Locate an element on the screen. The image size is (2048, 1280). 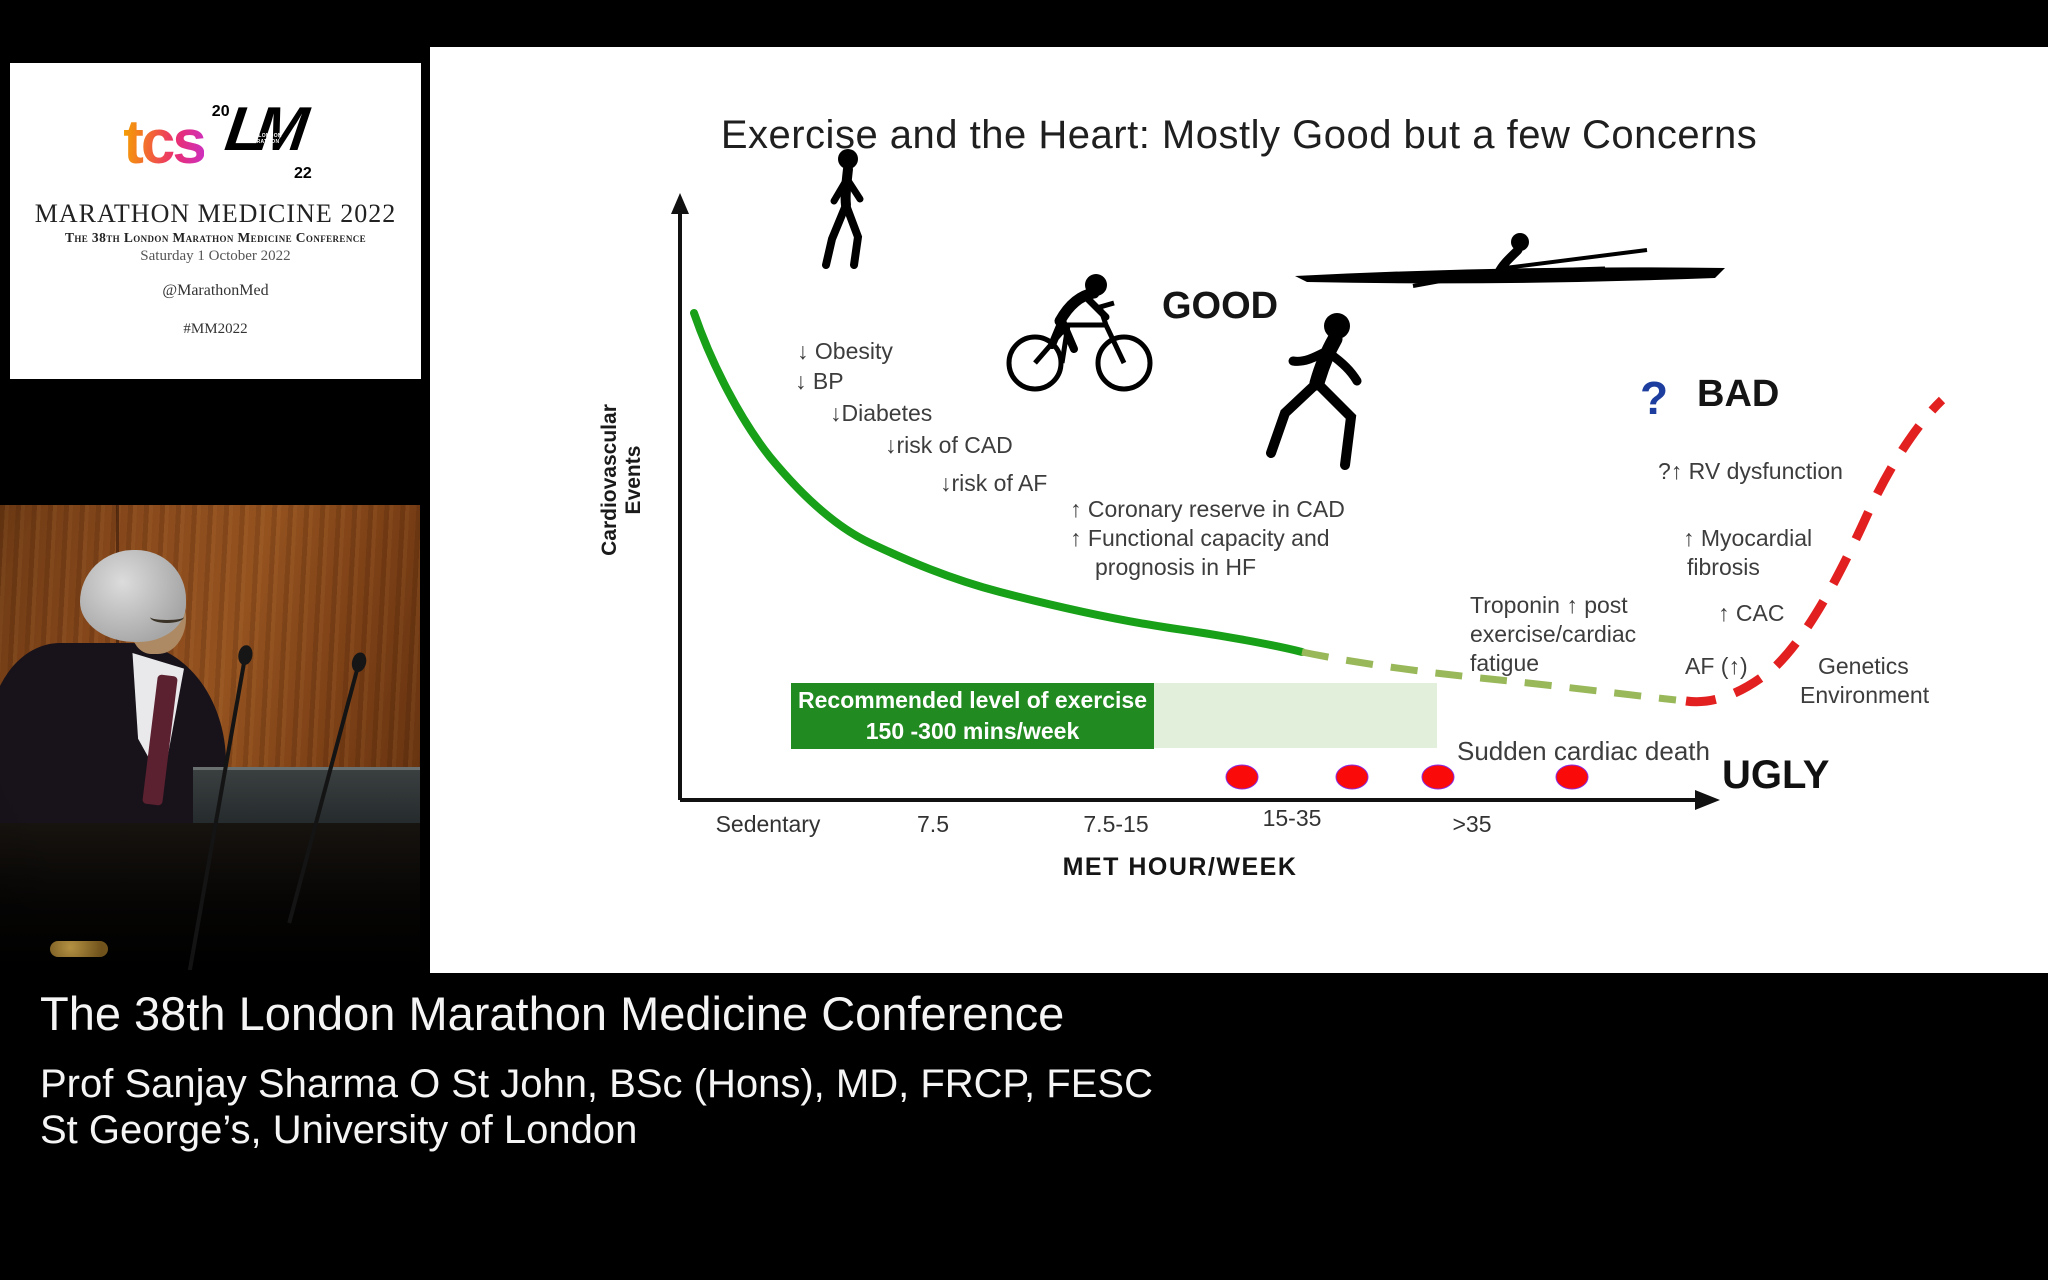
note-rv-dysfunction: ?↑ RV dysfunction is located at coordinates (1750, 471).